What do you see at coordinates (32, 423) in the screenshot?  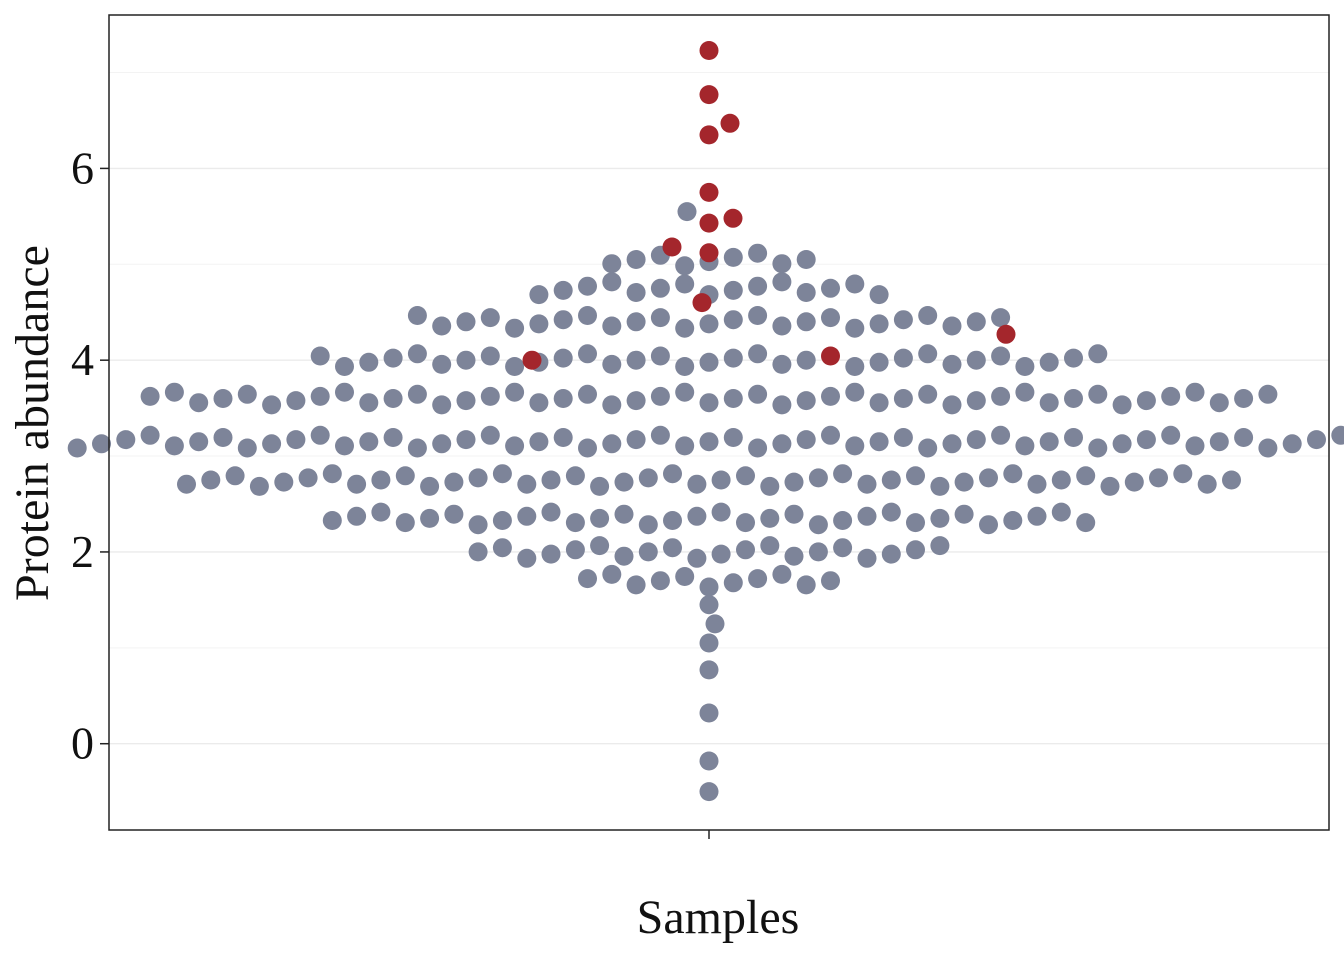 I see `y-axis-title: Protein abundance` at bounding box center [32, 423].